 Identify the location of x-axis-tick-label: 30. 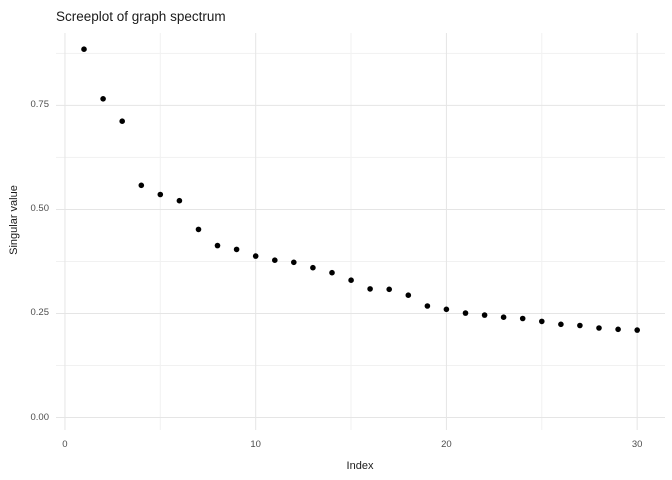
(637, 444).